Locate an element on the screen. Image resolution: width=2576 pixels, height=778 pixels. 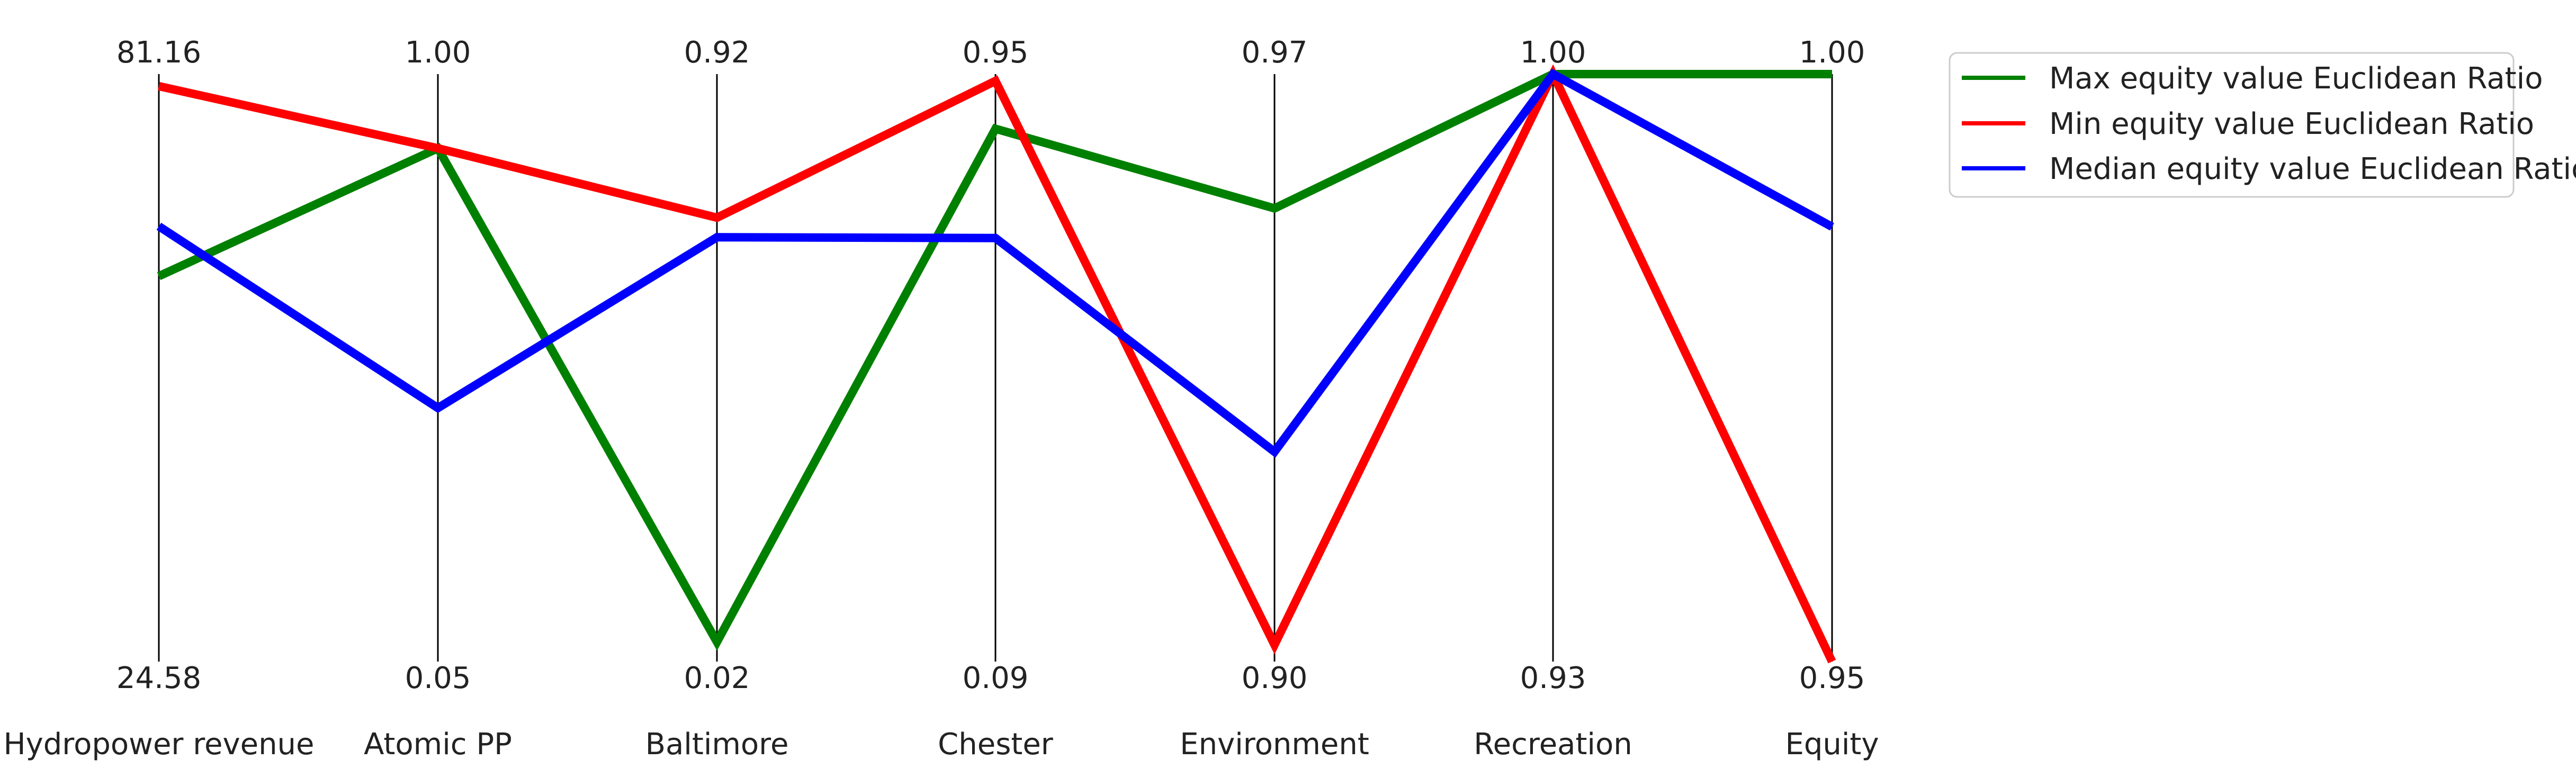
axis-max-label-hydropower-revenue: 81.16 is located at coordinates (158, 52).